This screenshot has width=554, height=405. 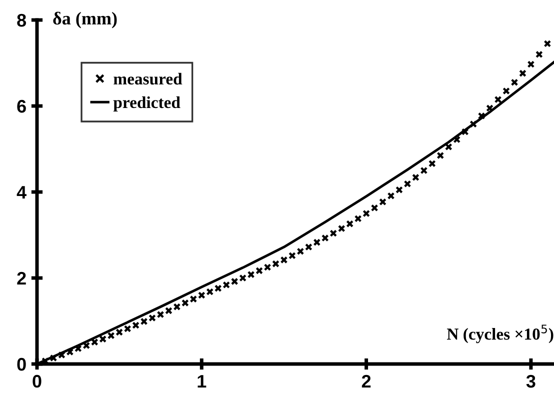 What do you see at coordinates (85, 20) in the screenshot?
I see `y-axis-title: δa (mm)` at bounding box center [85, 20].